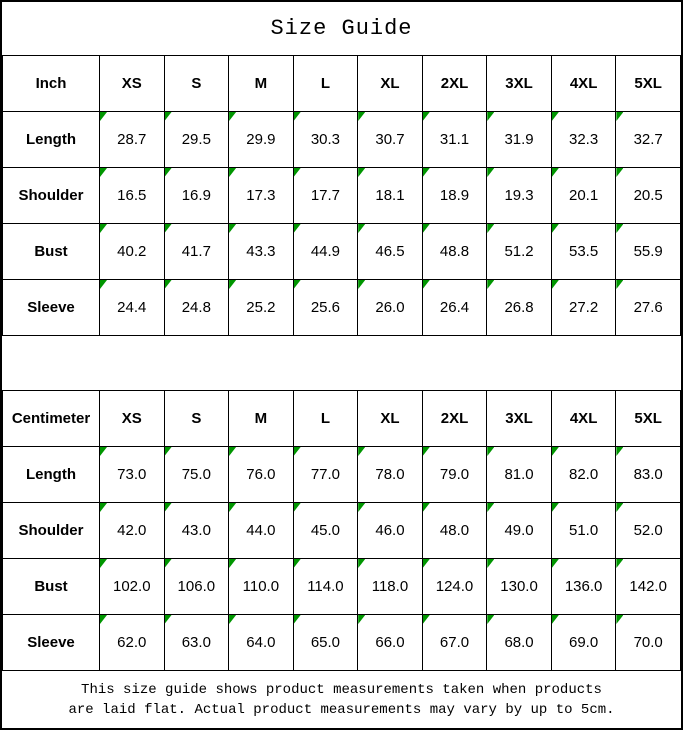 The width and height of the screenshot is (683, 730). Describe the element at coordinates (51, 642) in the screenshot. I see `row-label: Sleeve` at that location.